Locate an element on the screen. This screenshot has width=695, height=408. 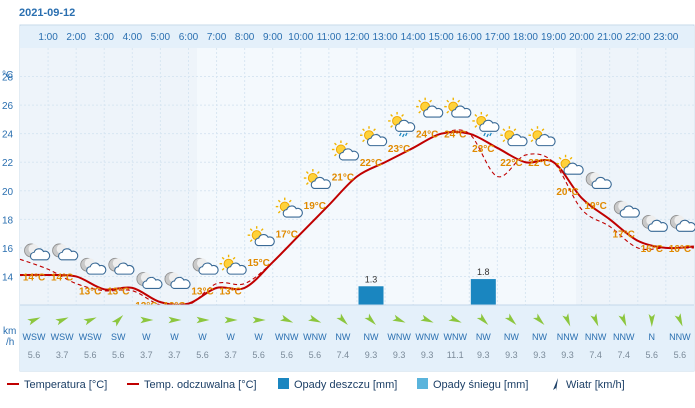
legend-rain-swatch is located at coordinates (283, 383).